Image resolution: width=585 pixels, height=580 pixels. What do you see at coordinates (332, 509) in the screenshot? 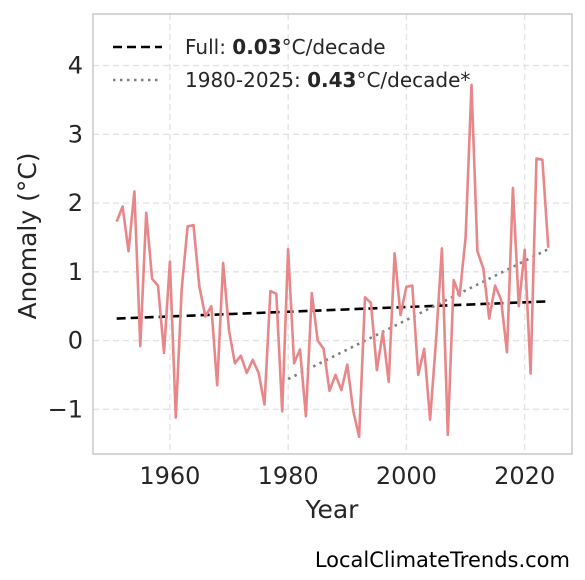
I see `x-axis-label: Year` at bounding box center [332, 509].